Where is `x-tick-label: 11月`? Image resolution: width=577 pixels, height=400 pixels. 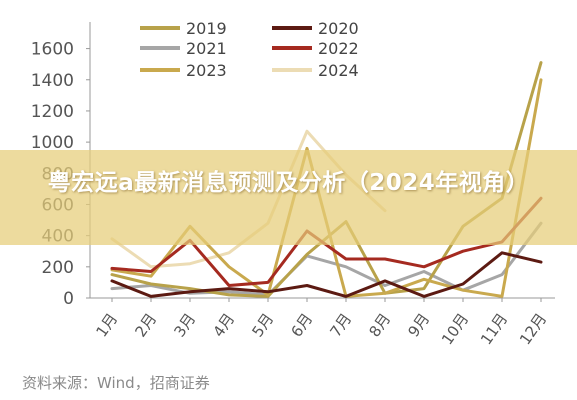 x-tick-label: 11月 is located at coordinates (494, 329).